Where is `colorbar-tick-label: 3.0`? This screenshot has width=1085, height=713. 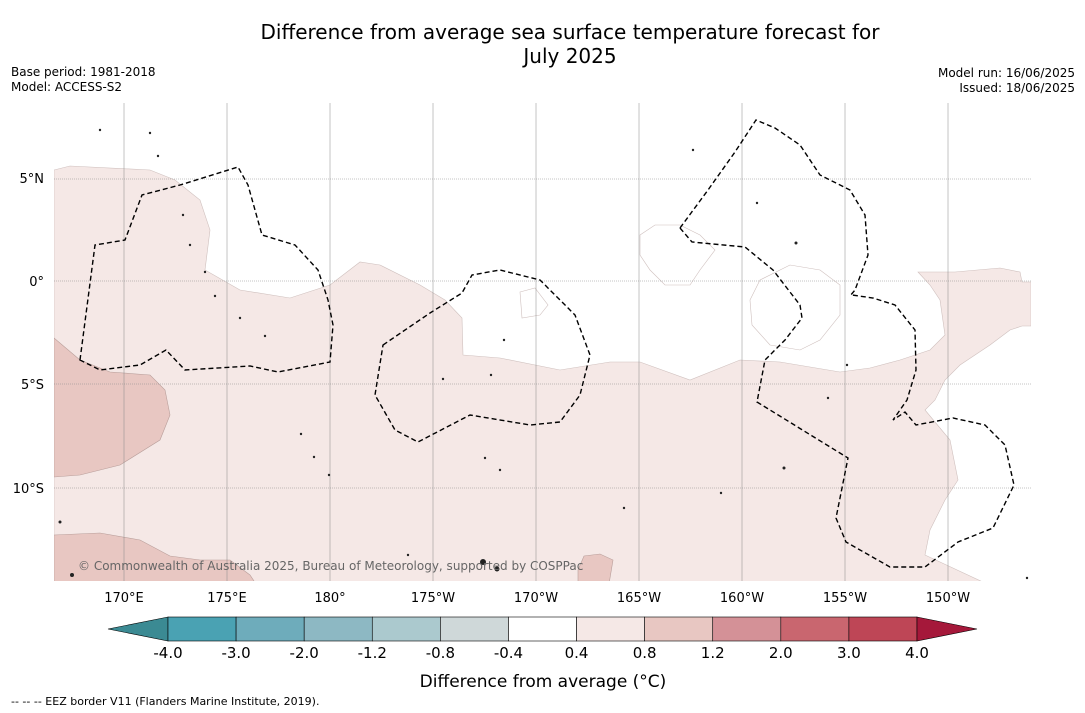
colorbar-tick-label: 3.0 is located at coordinates (849, 653).